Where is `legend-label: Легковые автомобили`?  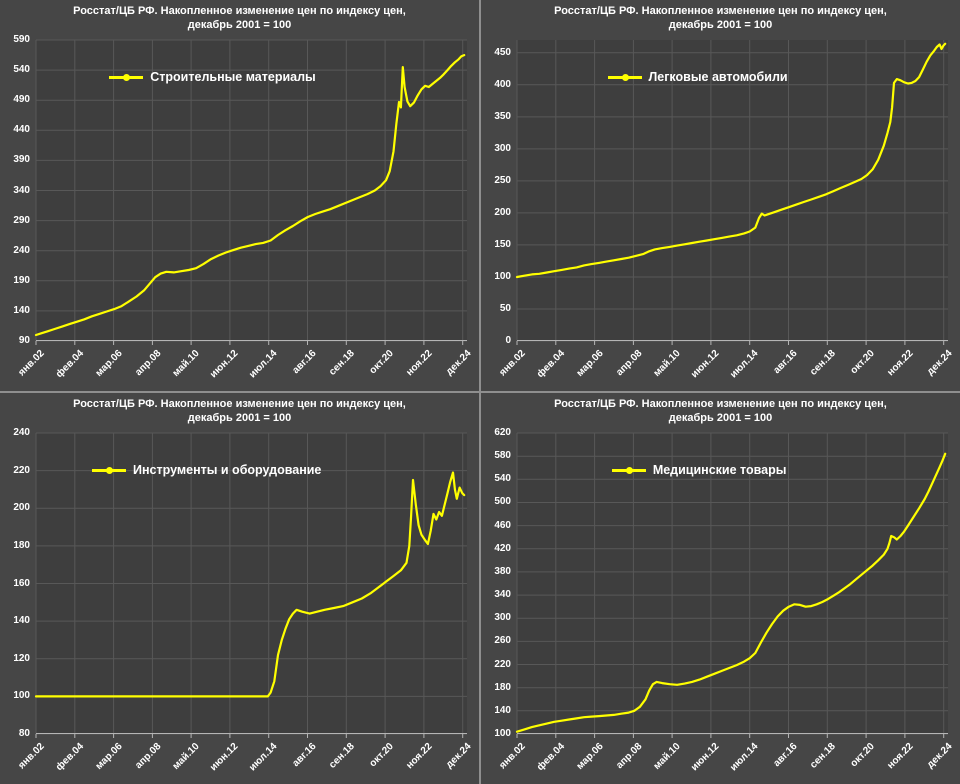
legend-label: Легковые автомобили is located at coordinates (718, 77).